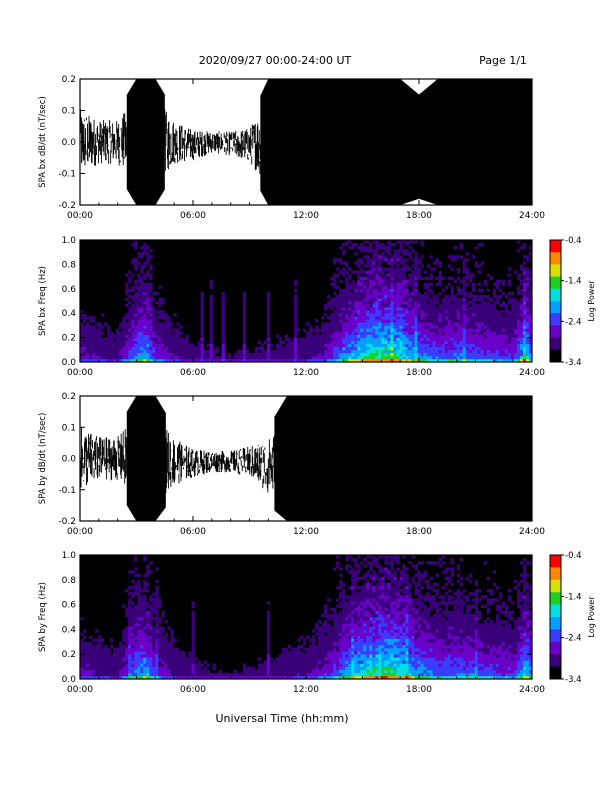 The height and width of the screenshot is (792, 612). I want to click on colorbar-label: Log Power, so click(591, 301).